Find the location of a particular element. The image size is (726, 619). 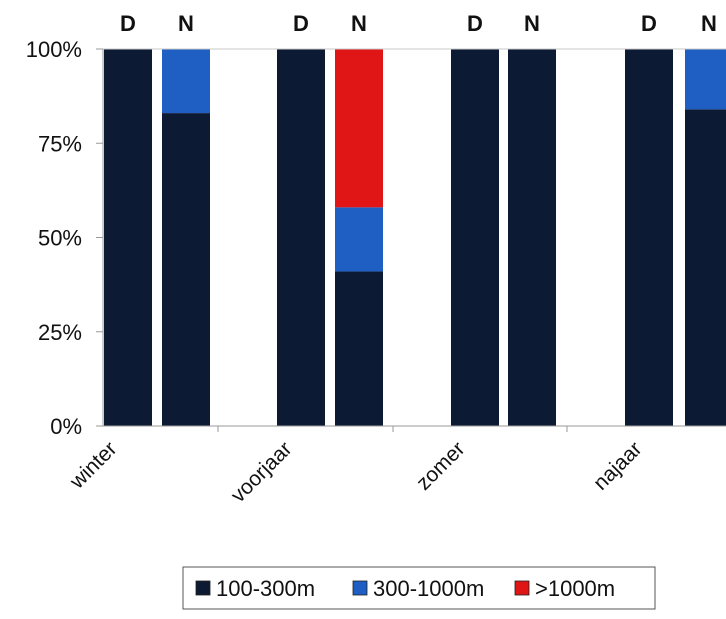

legend-swatch-300-1000m is located at coordinates (360, 588).